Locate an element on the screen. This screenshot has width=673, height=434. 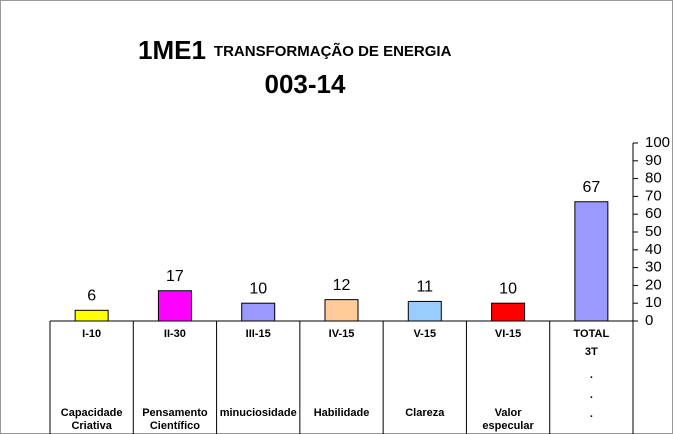
y-tick-label: 80 is located at coordinates (653, 178).